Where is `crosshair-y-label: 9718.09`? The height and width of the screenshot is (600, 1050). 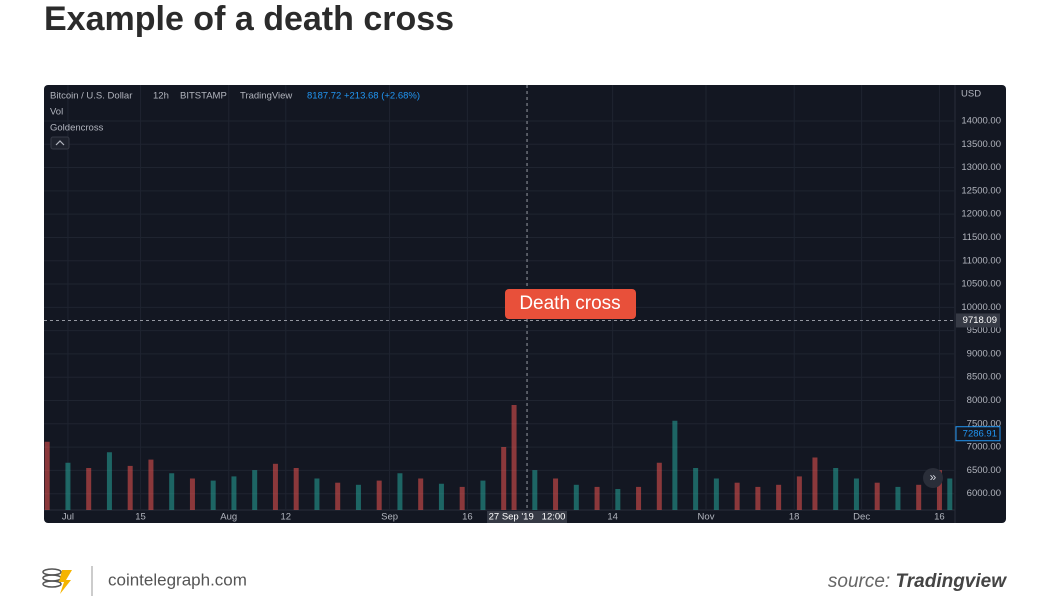 crosshair-y-label: 9718.09 is located at coordinates (980, 320).